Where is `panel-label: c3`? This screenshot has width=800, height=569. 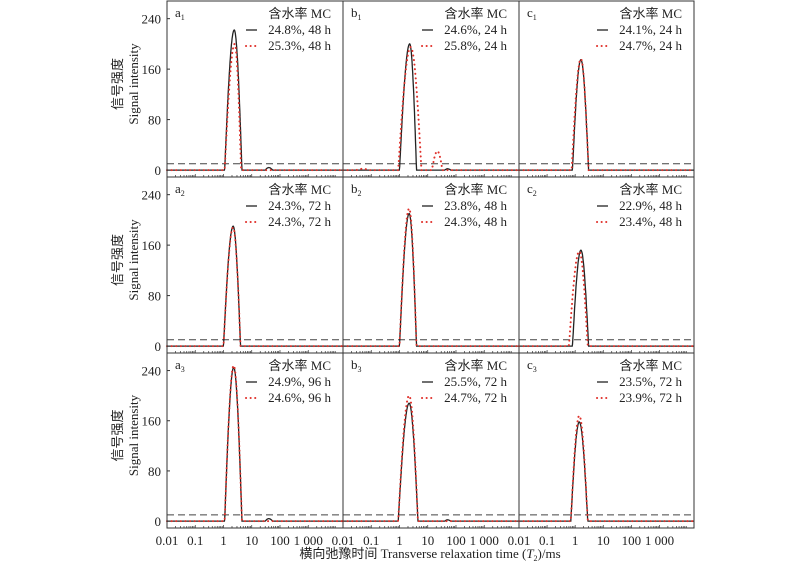
panel-label: c3 is located at coordinates (532, 365).